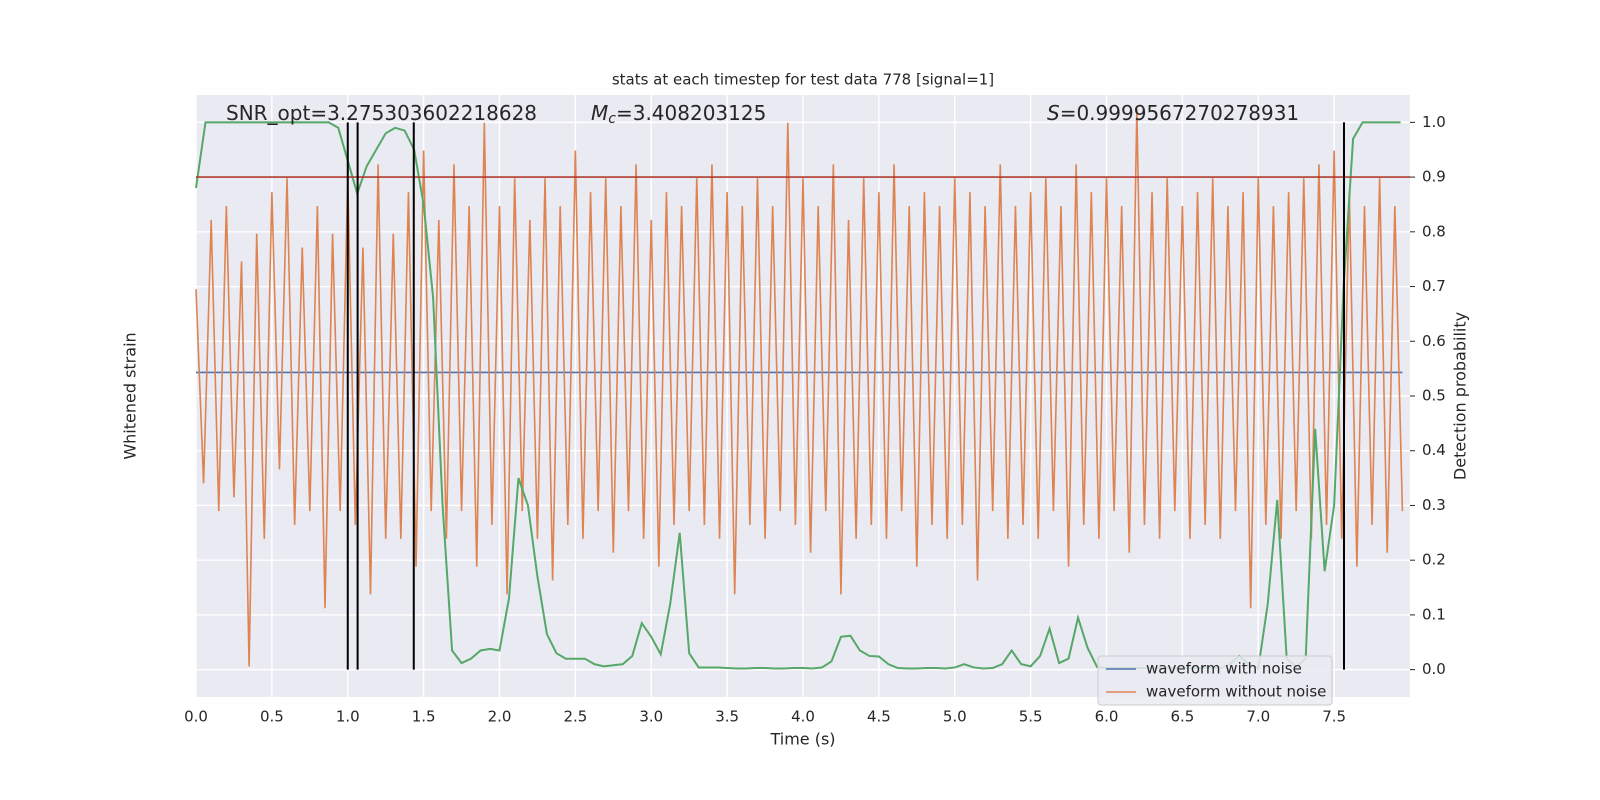 The height and width of the screenshot is (800, 1600). I want to click on x-tick-label: 0.0, so click(196, 717).